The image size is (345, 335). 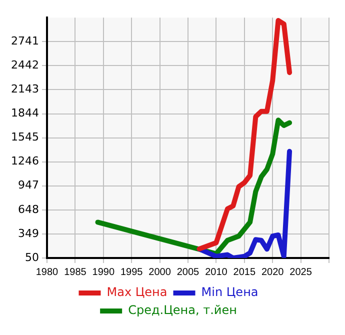 I want to click on x-tick-label: 2015, so click(x=244, y=272).